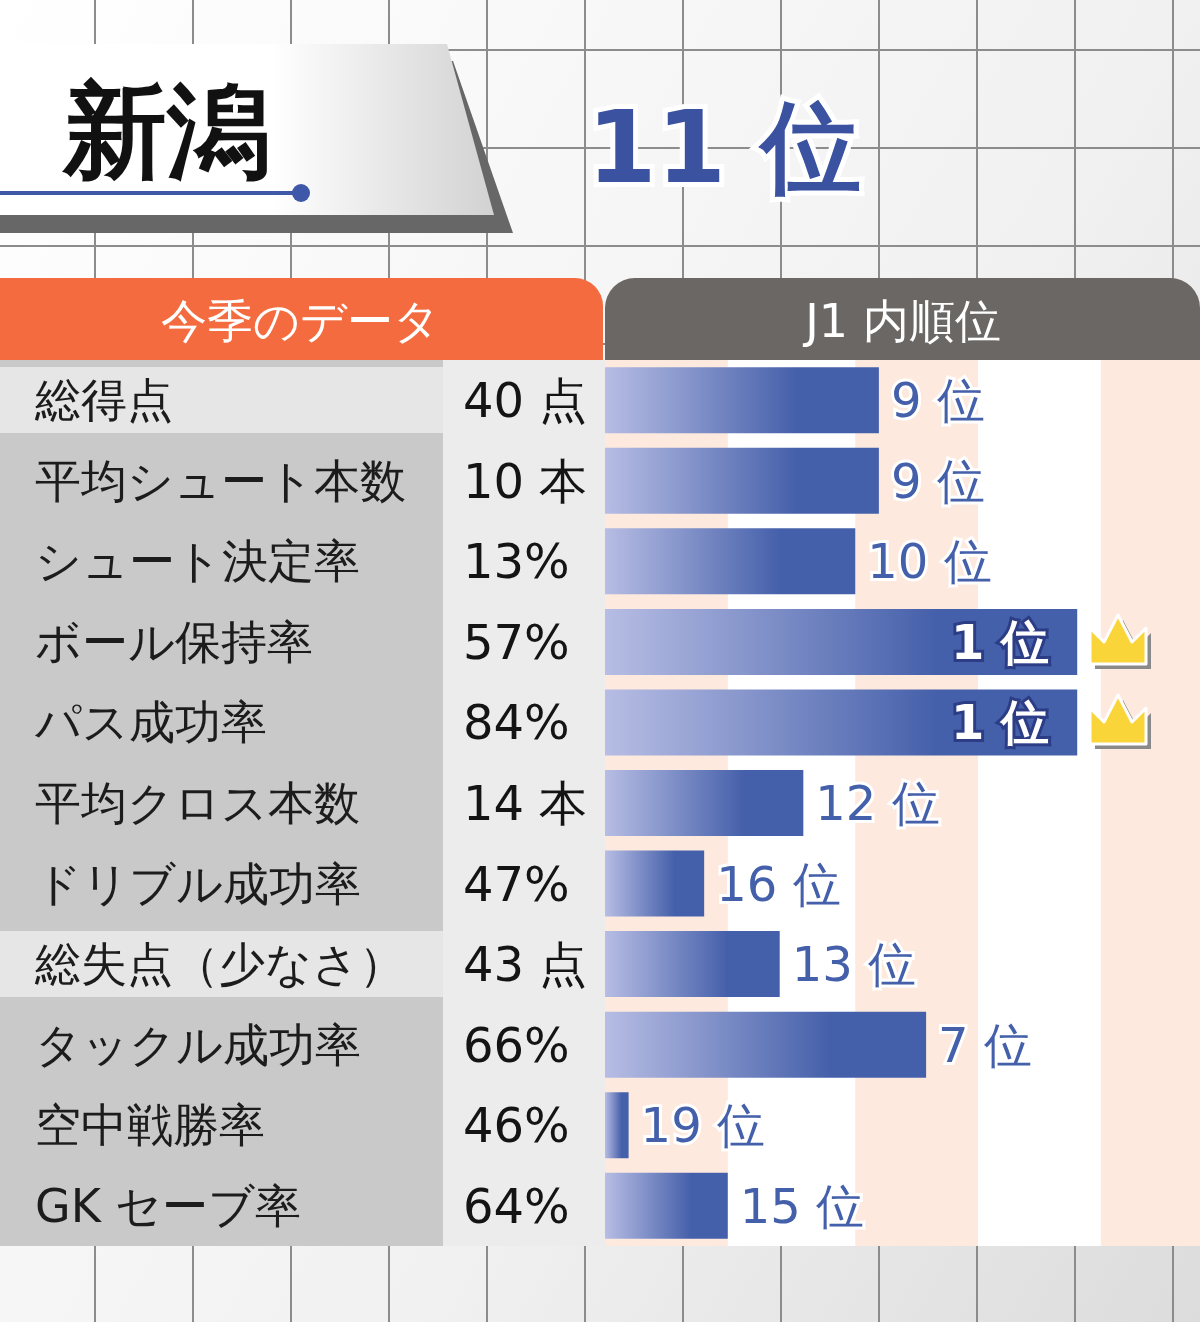 The width and height of the screenshot is (1200, 1322). Describe the element at coordinates (150, 1125) in the screenshot. I see `y-tick-label: 空中戦勝率` at that location.